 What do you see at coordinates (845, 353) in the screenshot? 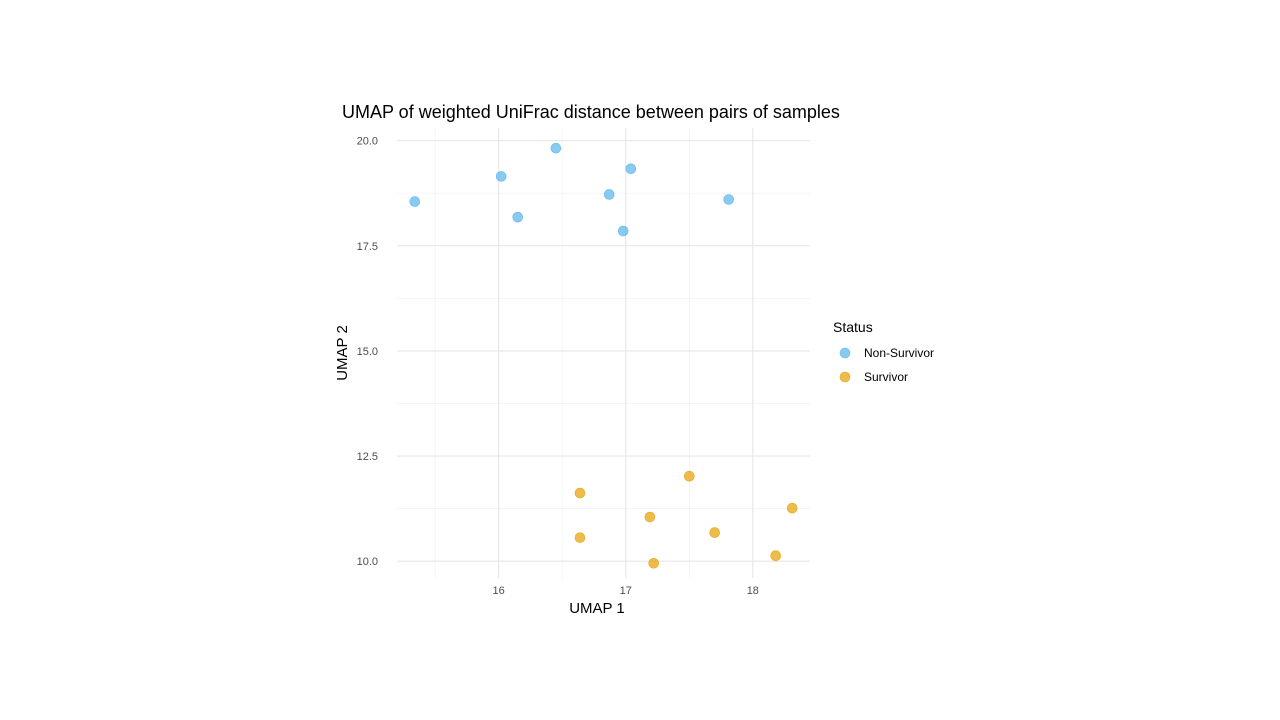
I see `legend-key-non-survivor` at bounding box center [845, 353].